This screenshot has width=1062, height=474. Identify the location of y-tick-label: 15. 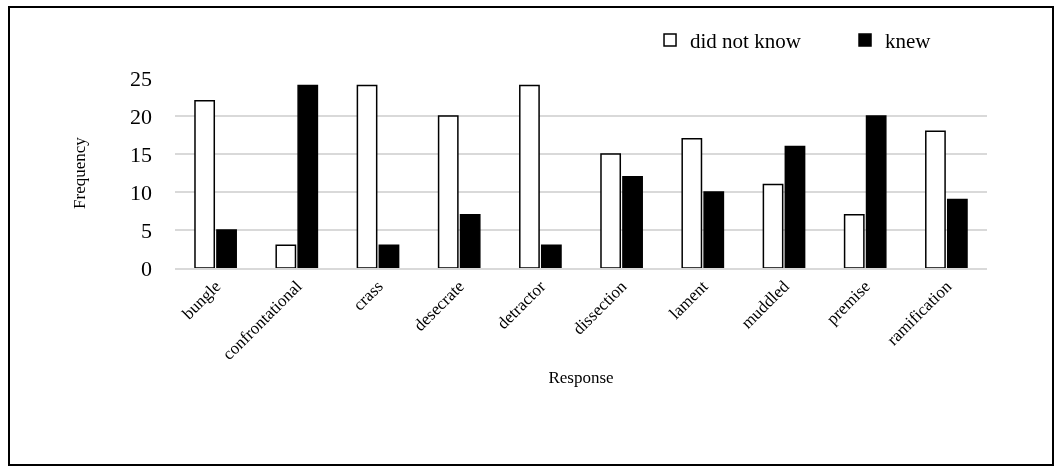
(141, 154).